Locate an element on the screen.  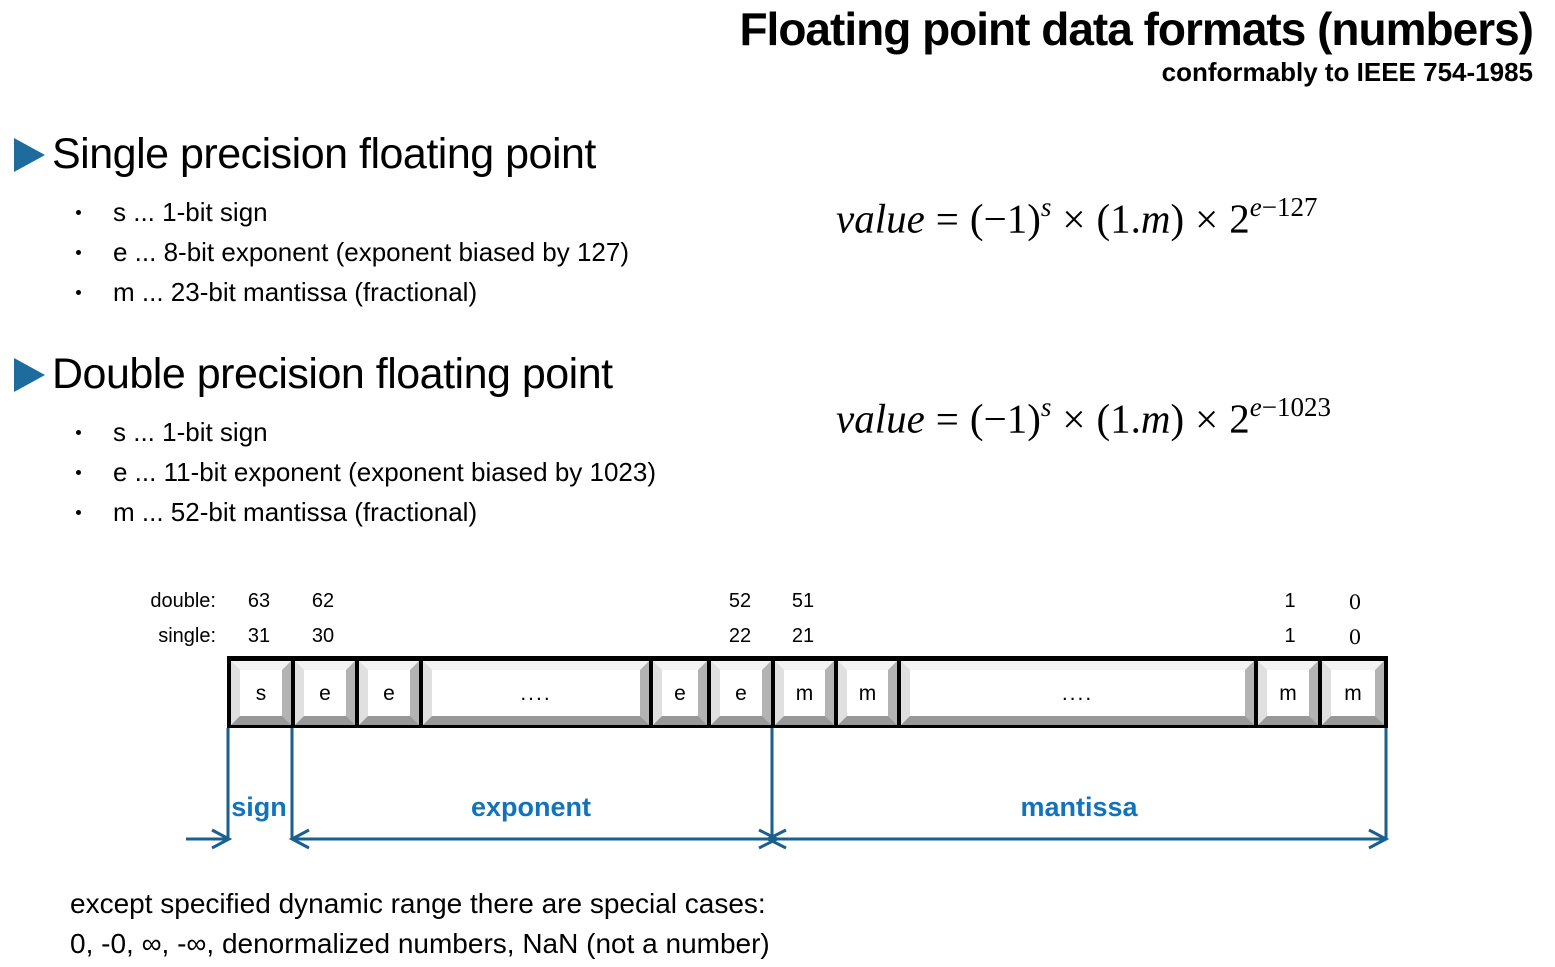
bit-cell-sign: s is located at coordinates (261, 693).